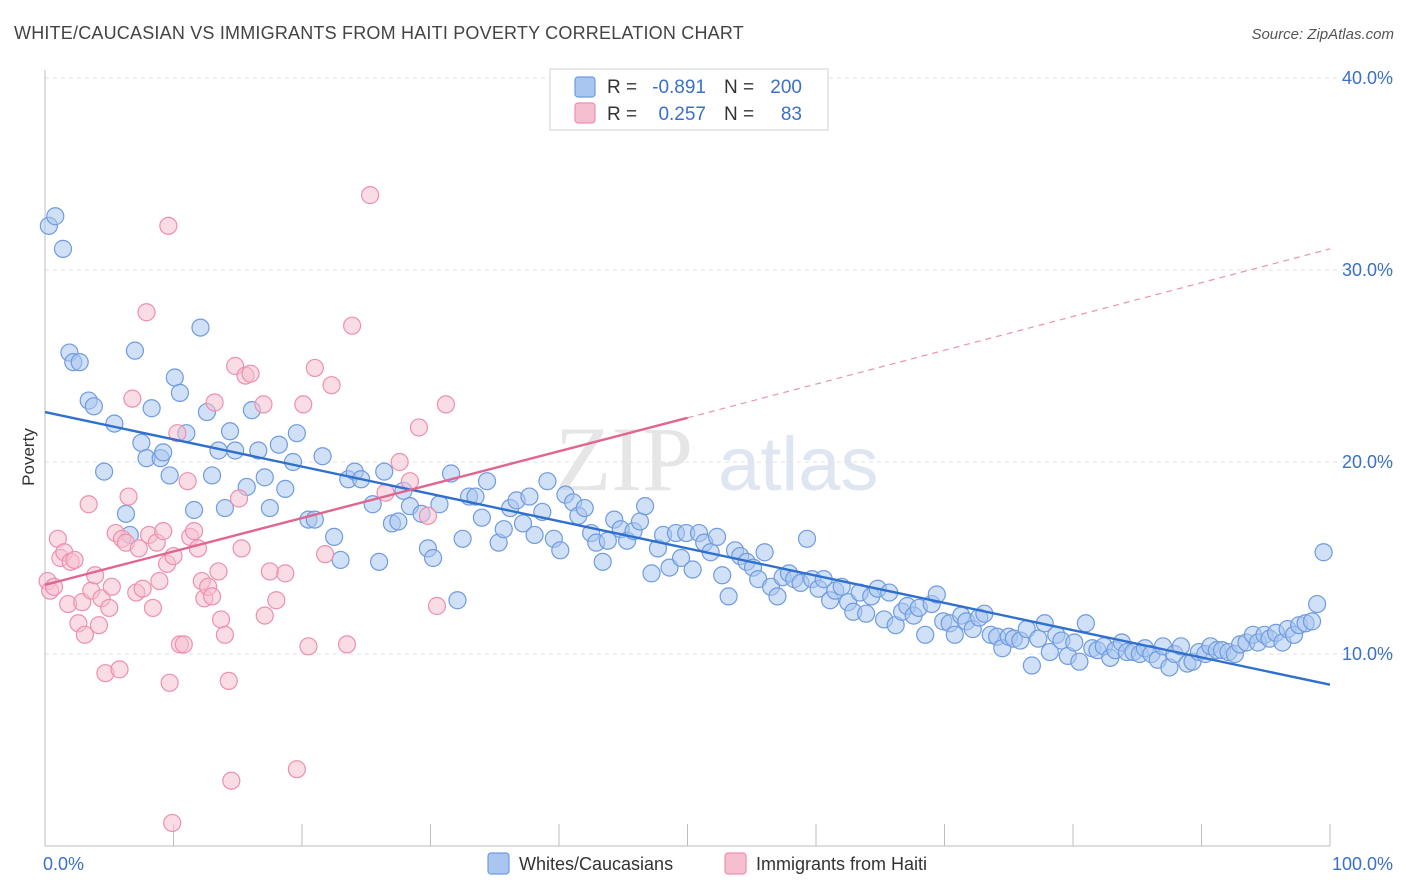  What do you see at coordinates (1322, 34) in the screenshot?
I see `chart-source: Source: ZipAtlas.com` at bounding box center [1322, 34].